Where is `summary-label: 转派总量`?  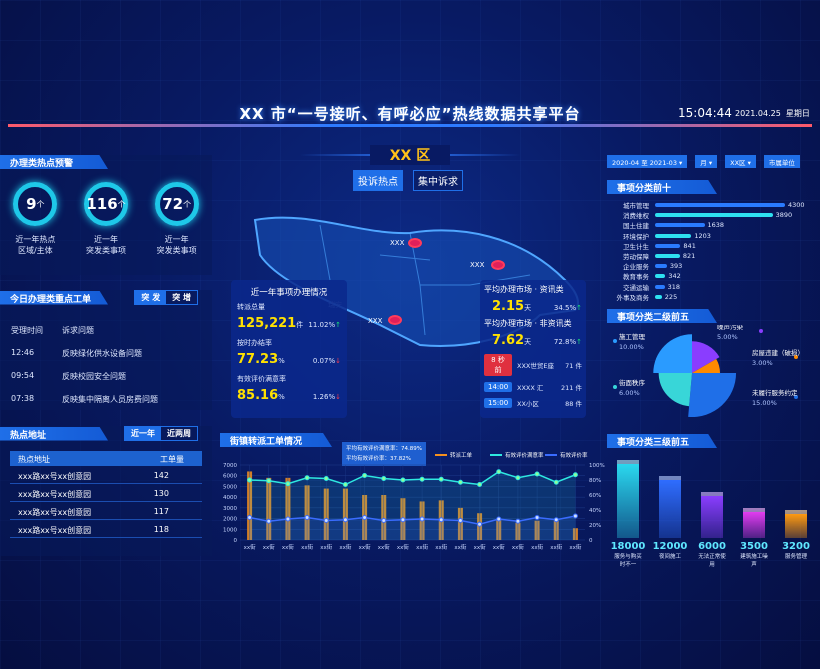 summary-label: 转派总量 is located at coordinates (251, 307).